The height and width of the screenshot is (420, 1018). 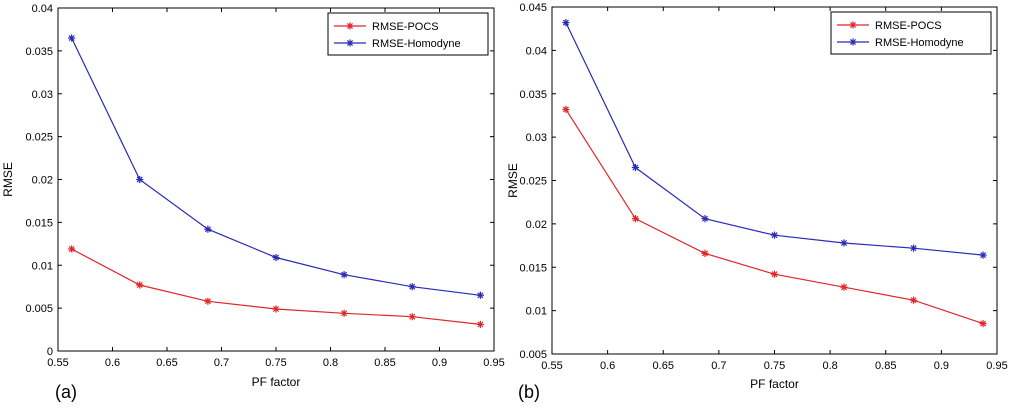 I want to click on panel-label: (b), so click(x=529, y=392).